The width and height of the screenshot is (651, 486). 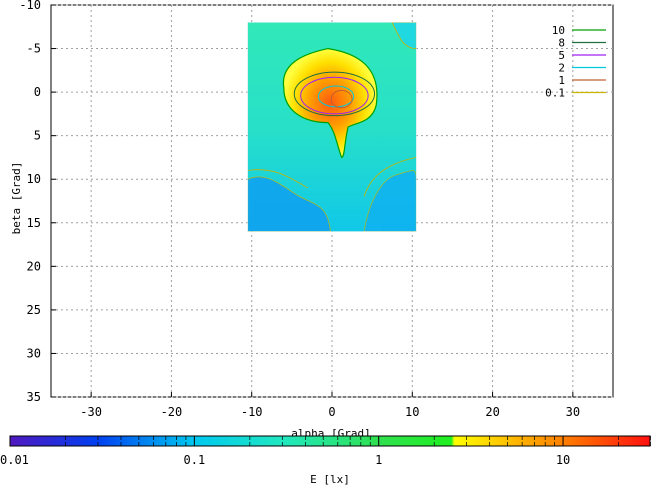 What do you see at coordinates (252, 412) in the screenshot?
I see `x-tick-label: -10` at bounding box center [252, 412].